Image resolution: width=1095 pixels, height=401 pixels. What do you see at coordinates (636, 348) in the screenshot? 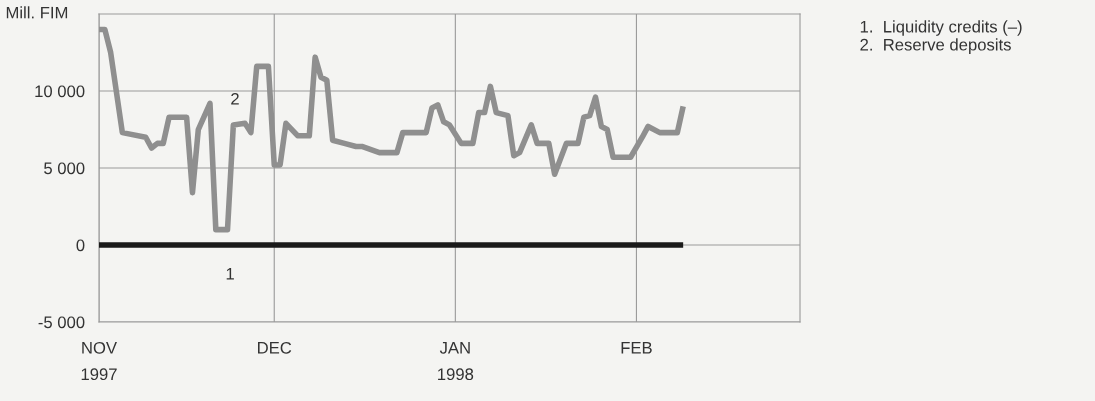
I see `x-tick-label: FEB` at bounding box center [636, 348].